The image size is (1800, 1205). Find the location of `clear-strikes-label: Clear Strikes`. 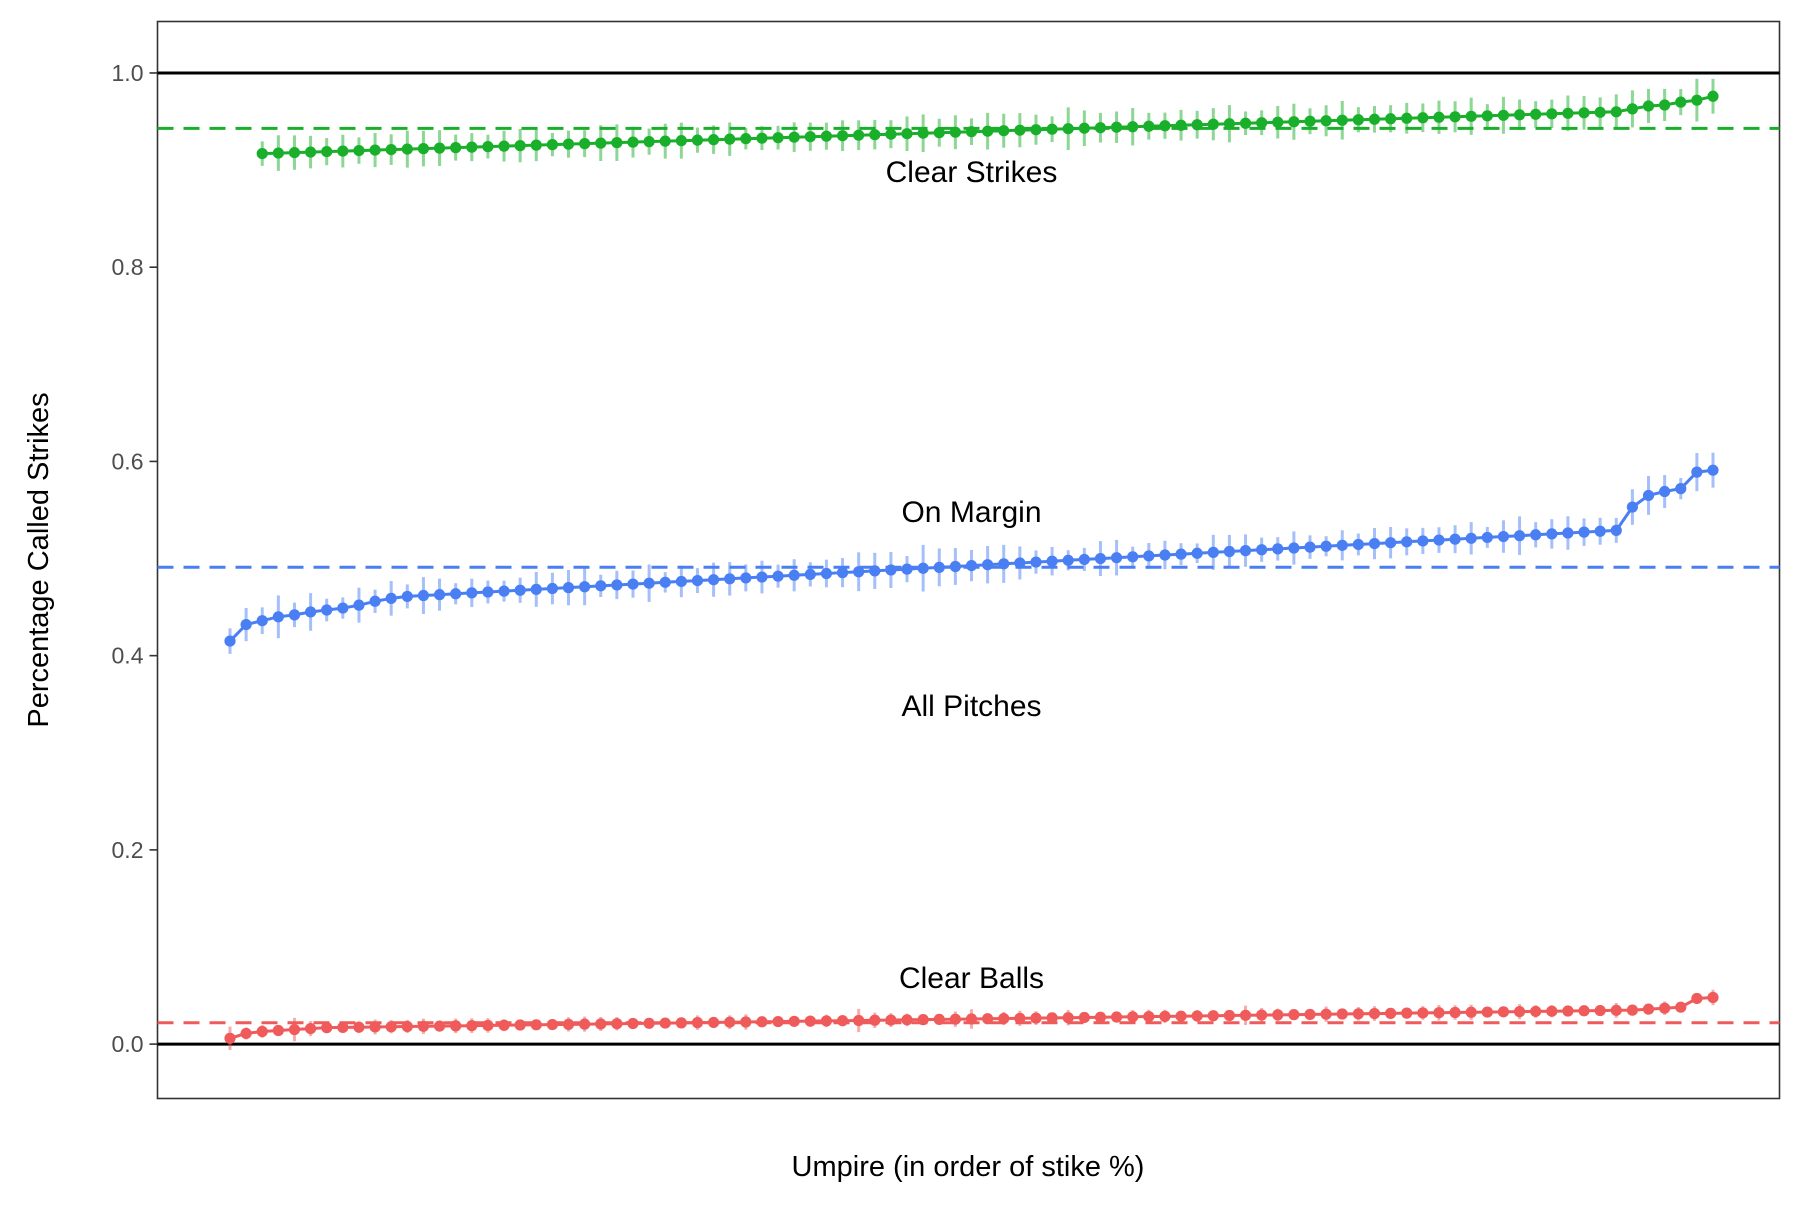

clear-strikes-label: Clear Strikes is located at coordinates (972, 172).